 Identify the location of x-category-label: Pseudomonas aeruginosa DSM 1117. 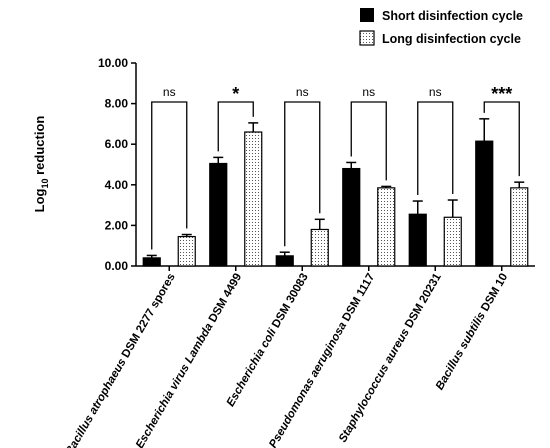
(322, 360).